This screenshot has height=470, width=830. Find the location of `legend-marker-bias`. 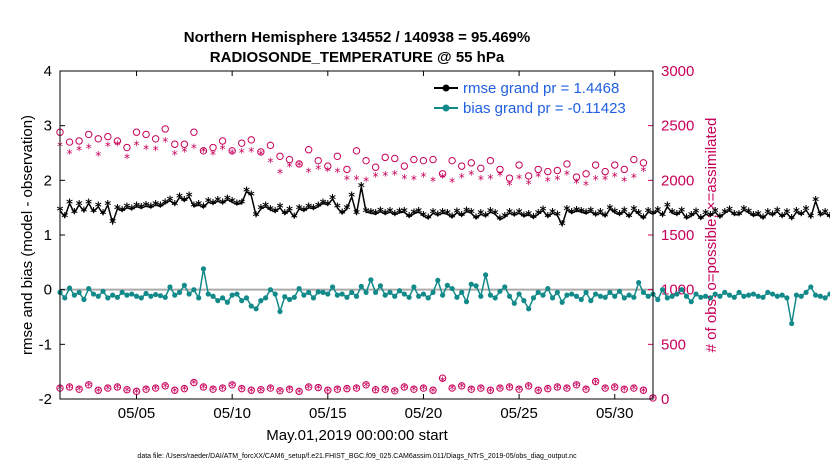

legend-marker-bias is located at coordinates (446, 108).